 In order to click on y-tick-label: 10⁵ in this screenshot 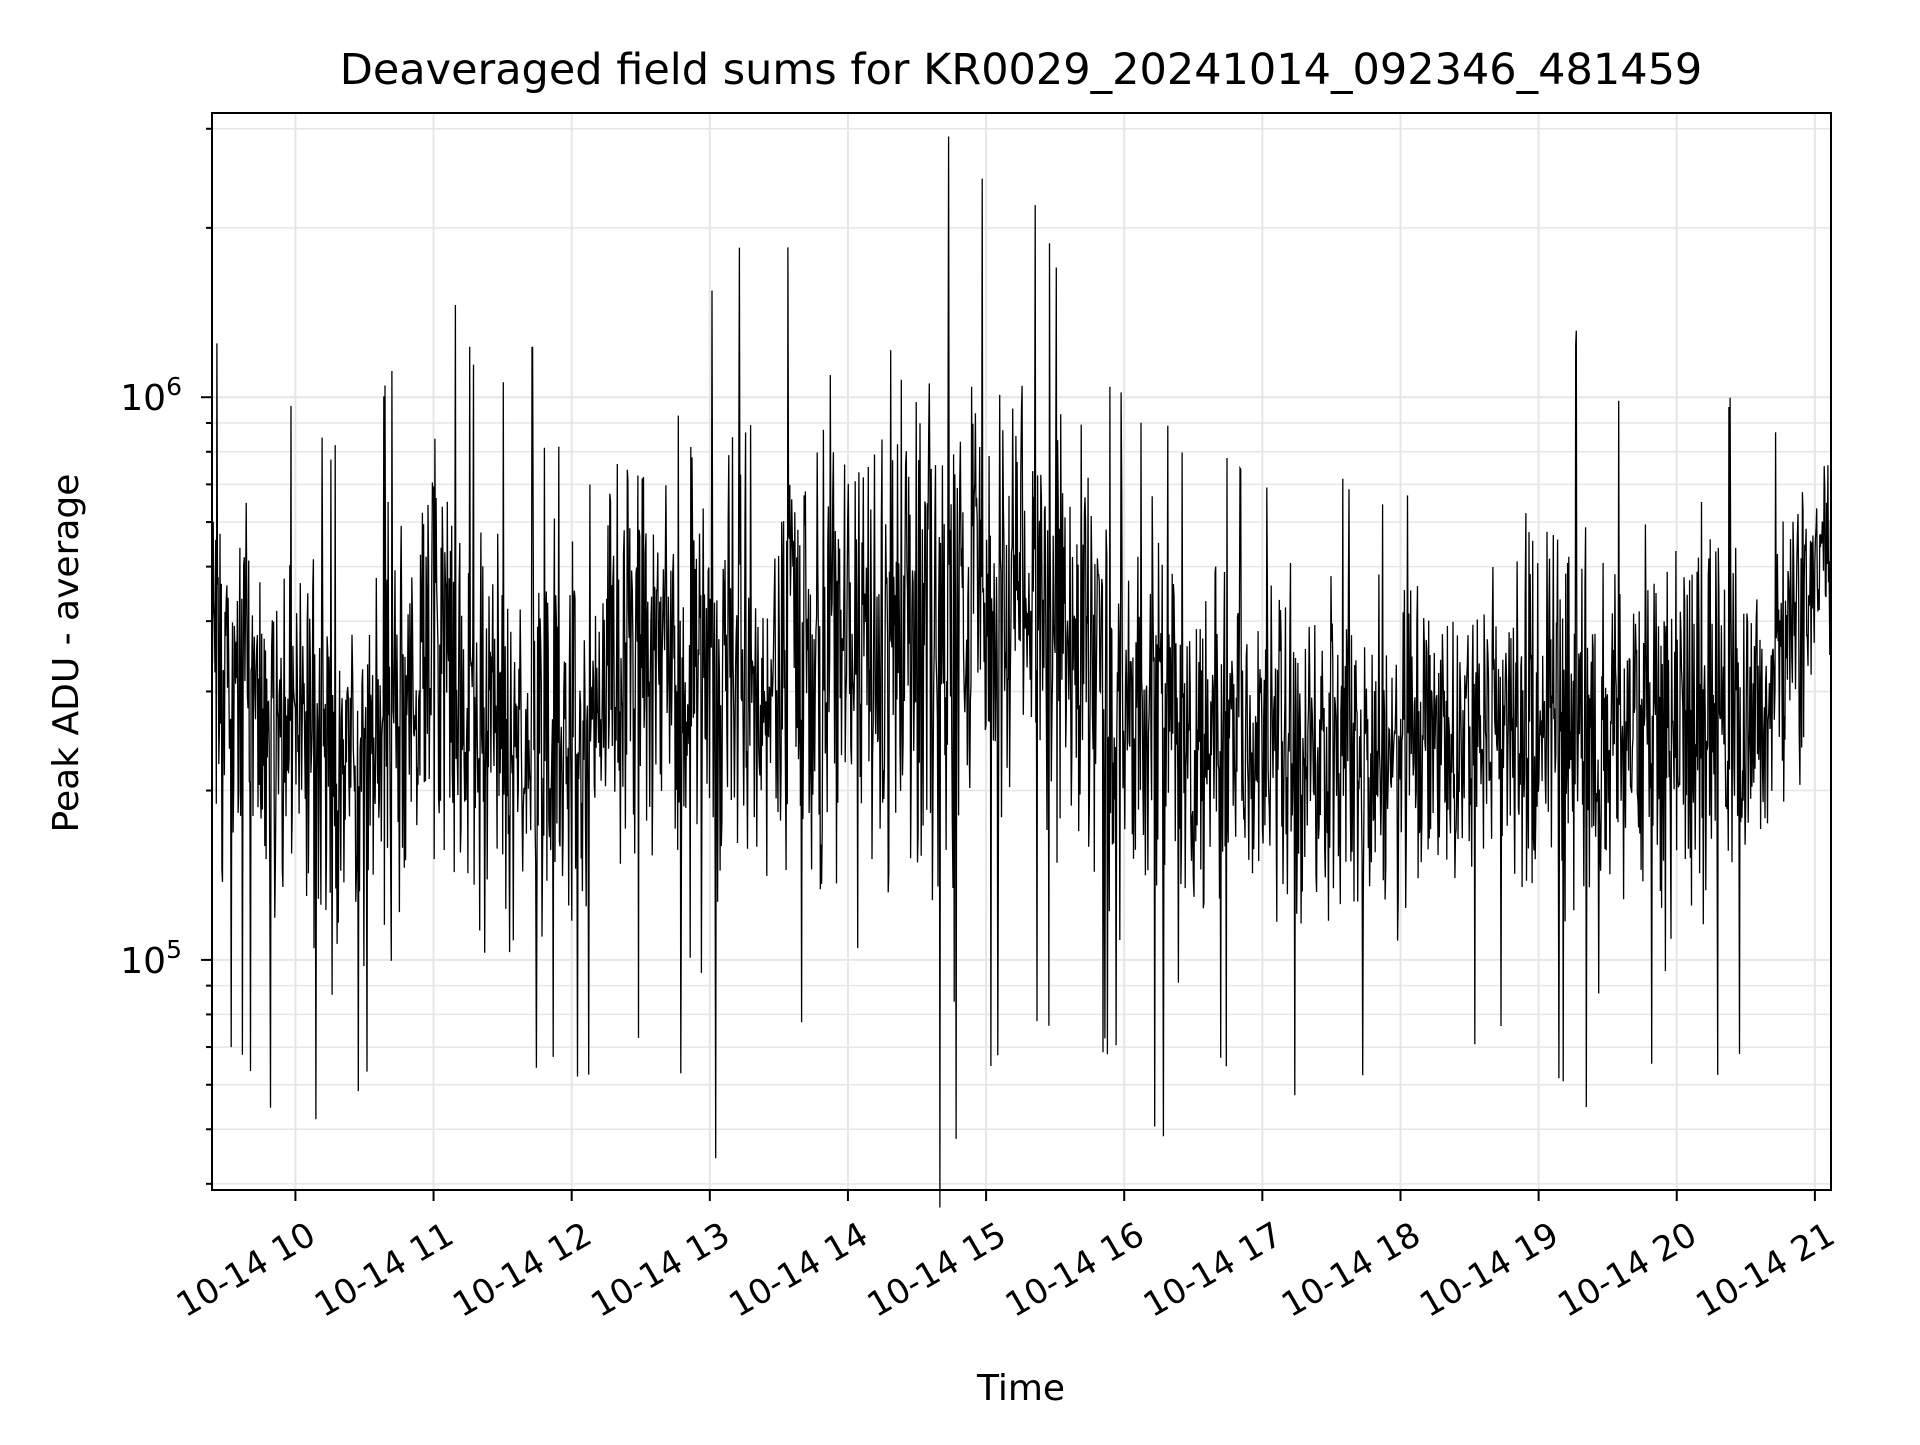, I will do `click(151, 958)`.